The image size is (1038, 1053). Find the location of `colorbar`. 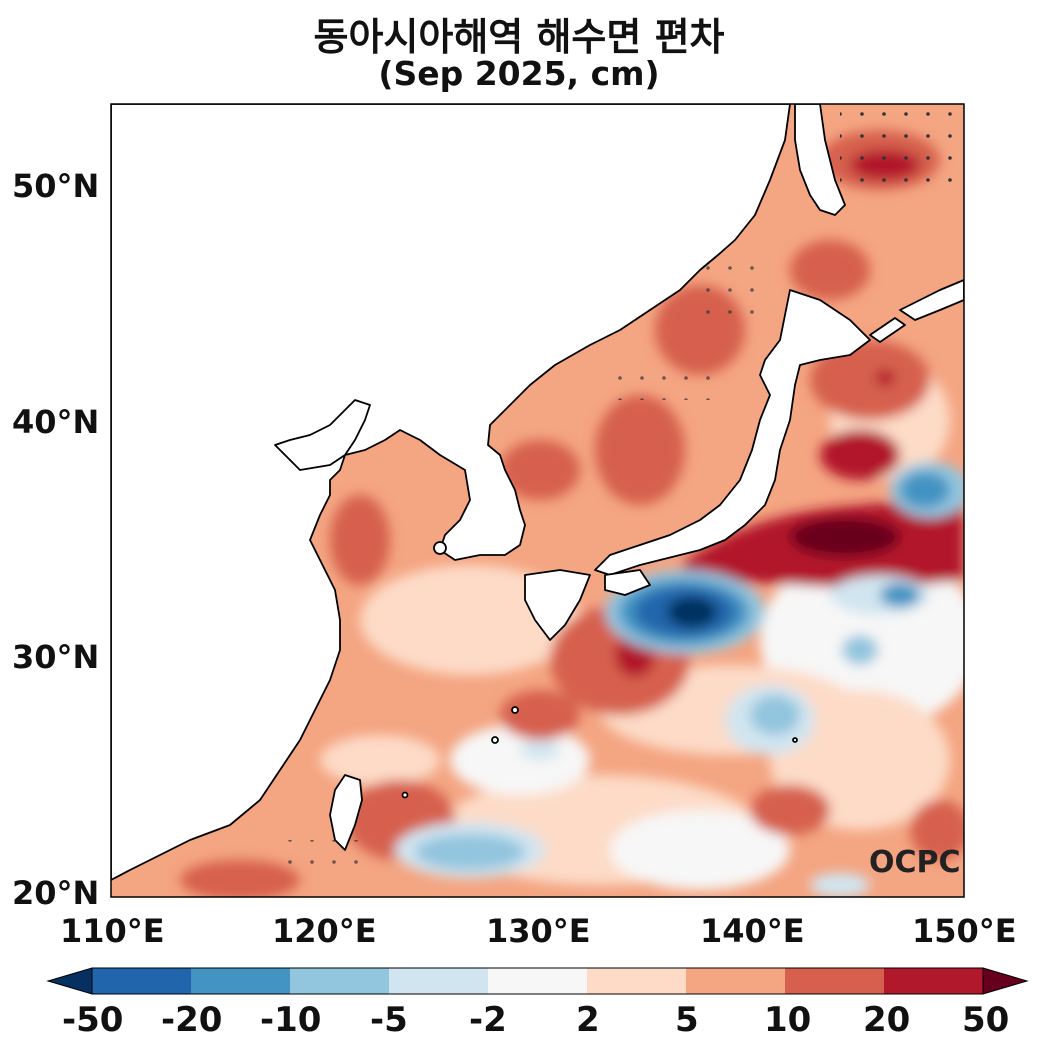

colorbar is located at coordinates (537, 981).